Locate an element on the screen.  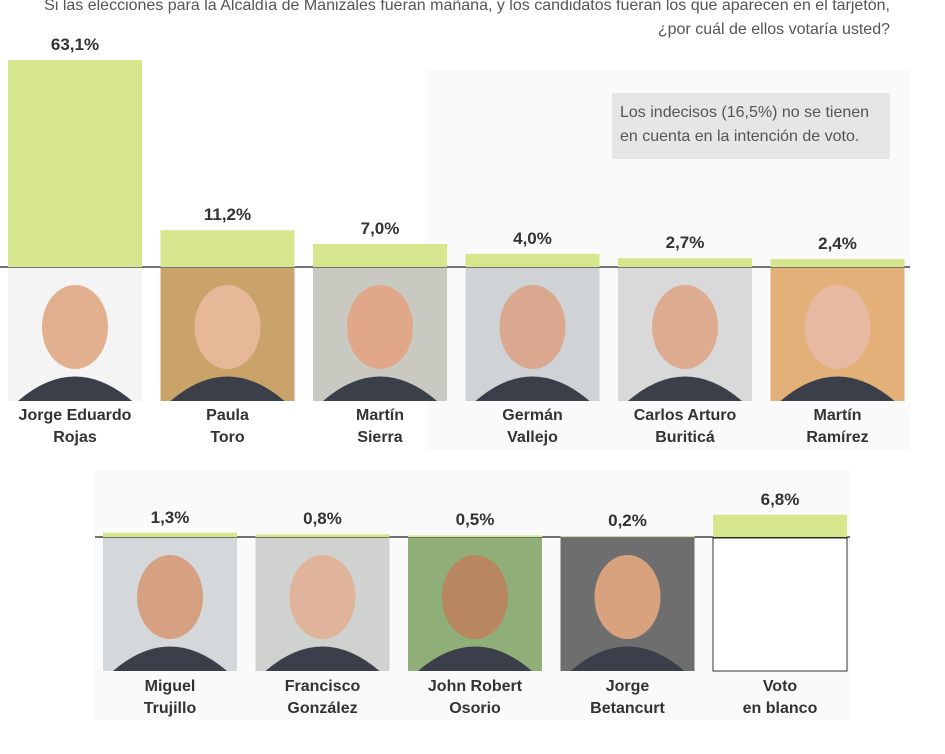
category-label: Miguel Trujillo is located at coordinates (170, 697).